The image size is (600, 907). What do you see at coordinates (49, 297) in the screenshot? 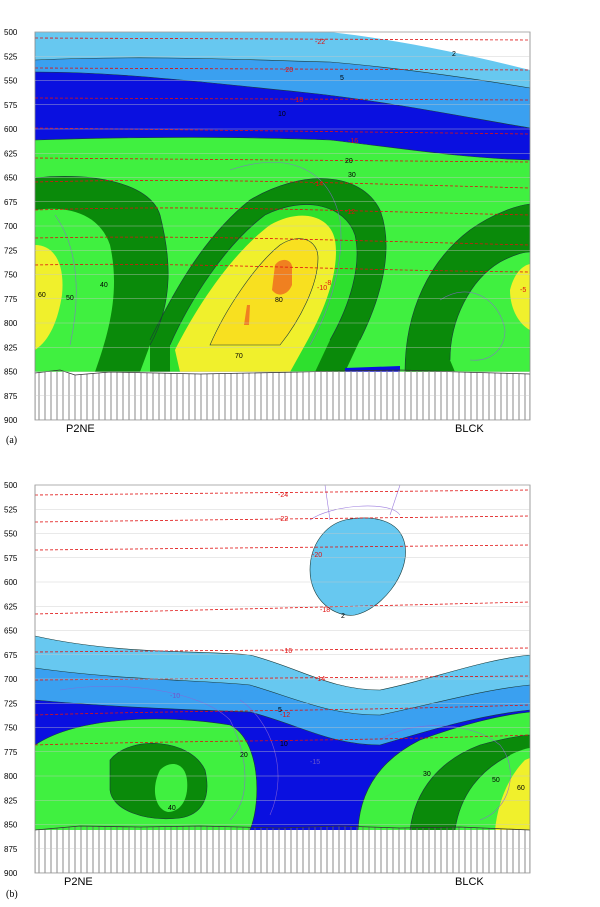
I see `contour-fill-60-left` at bounding box center [49, 297].